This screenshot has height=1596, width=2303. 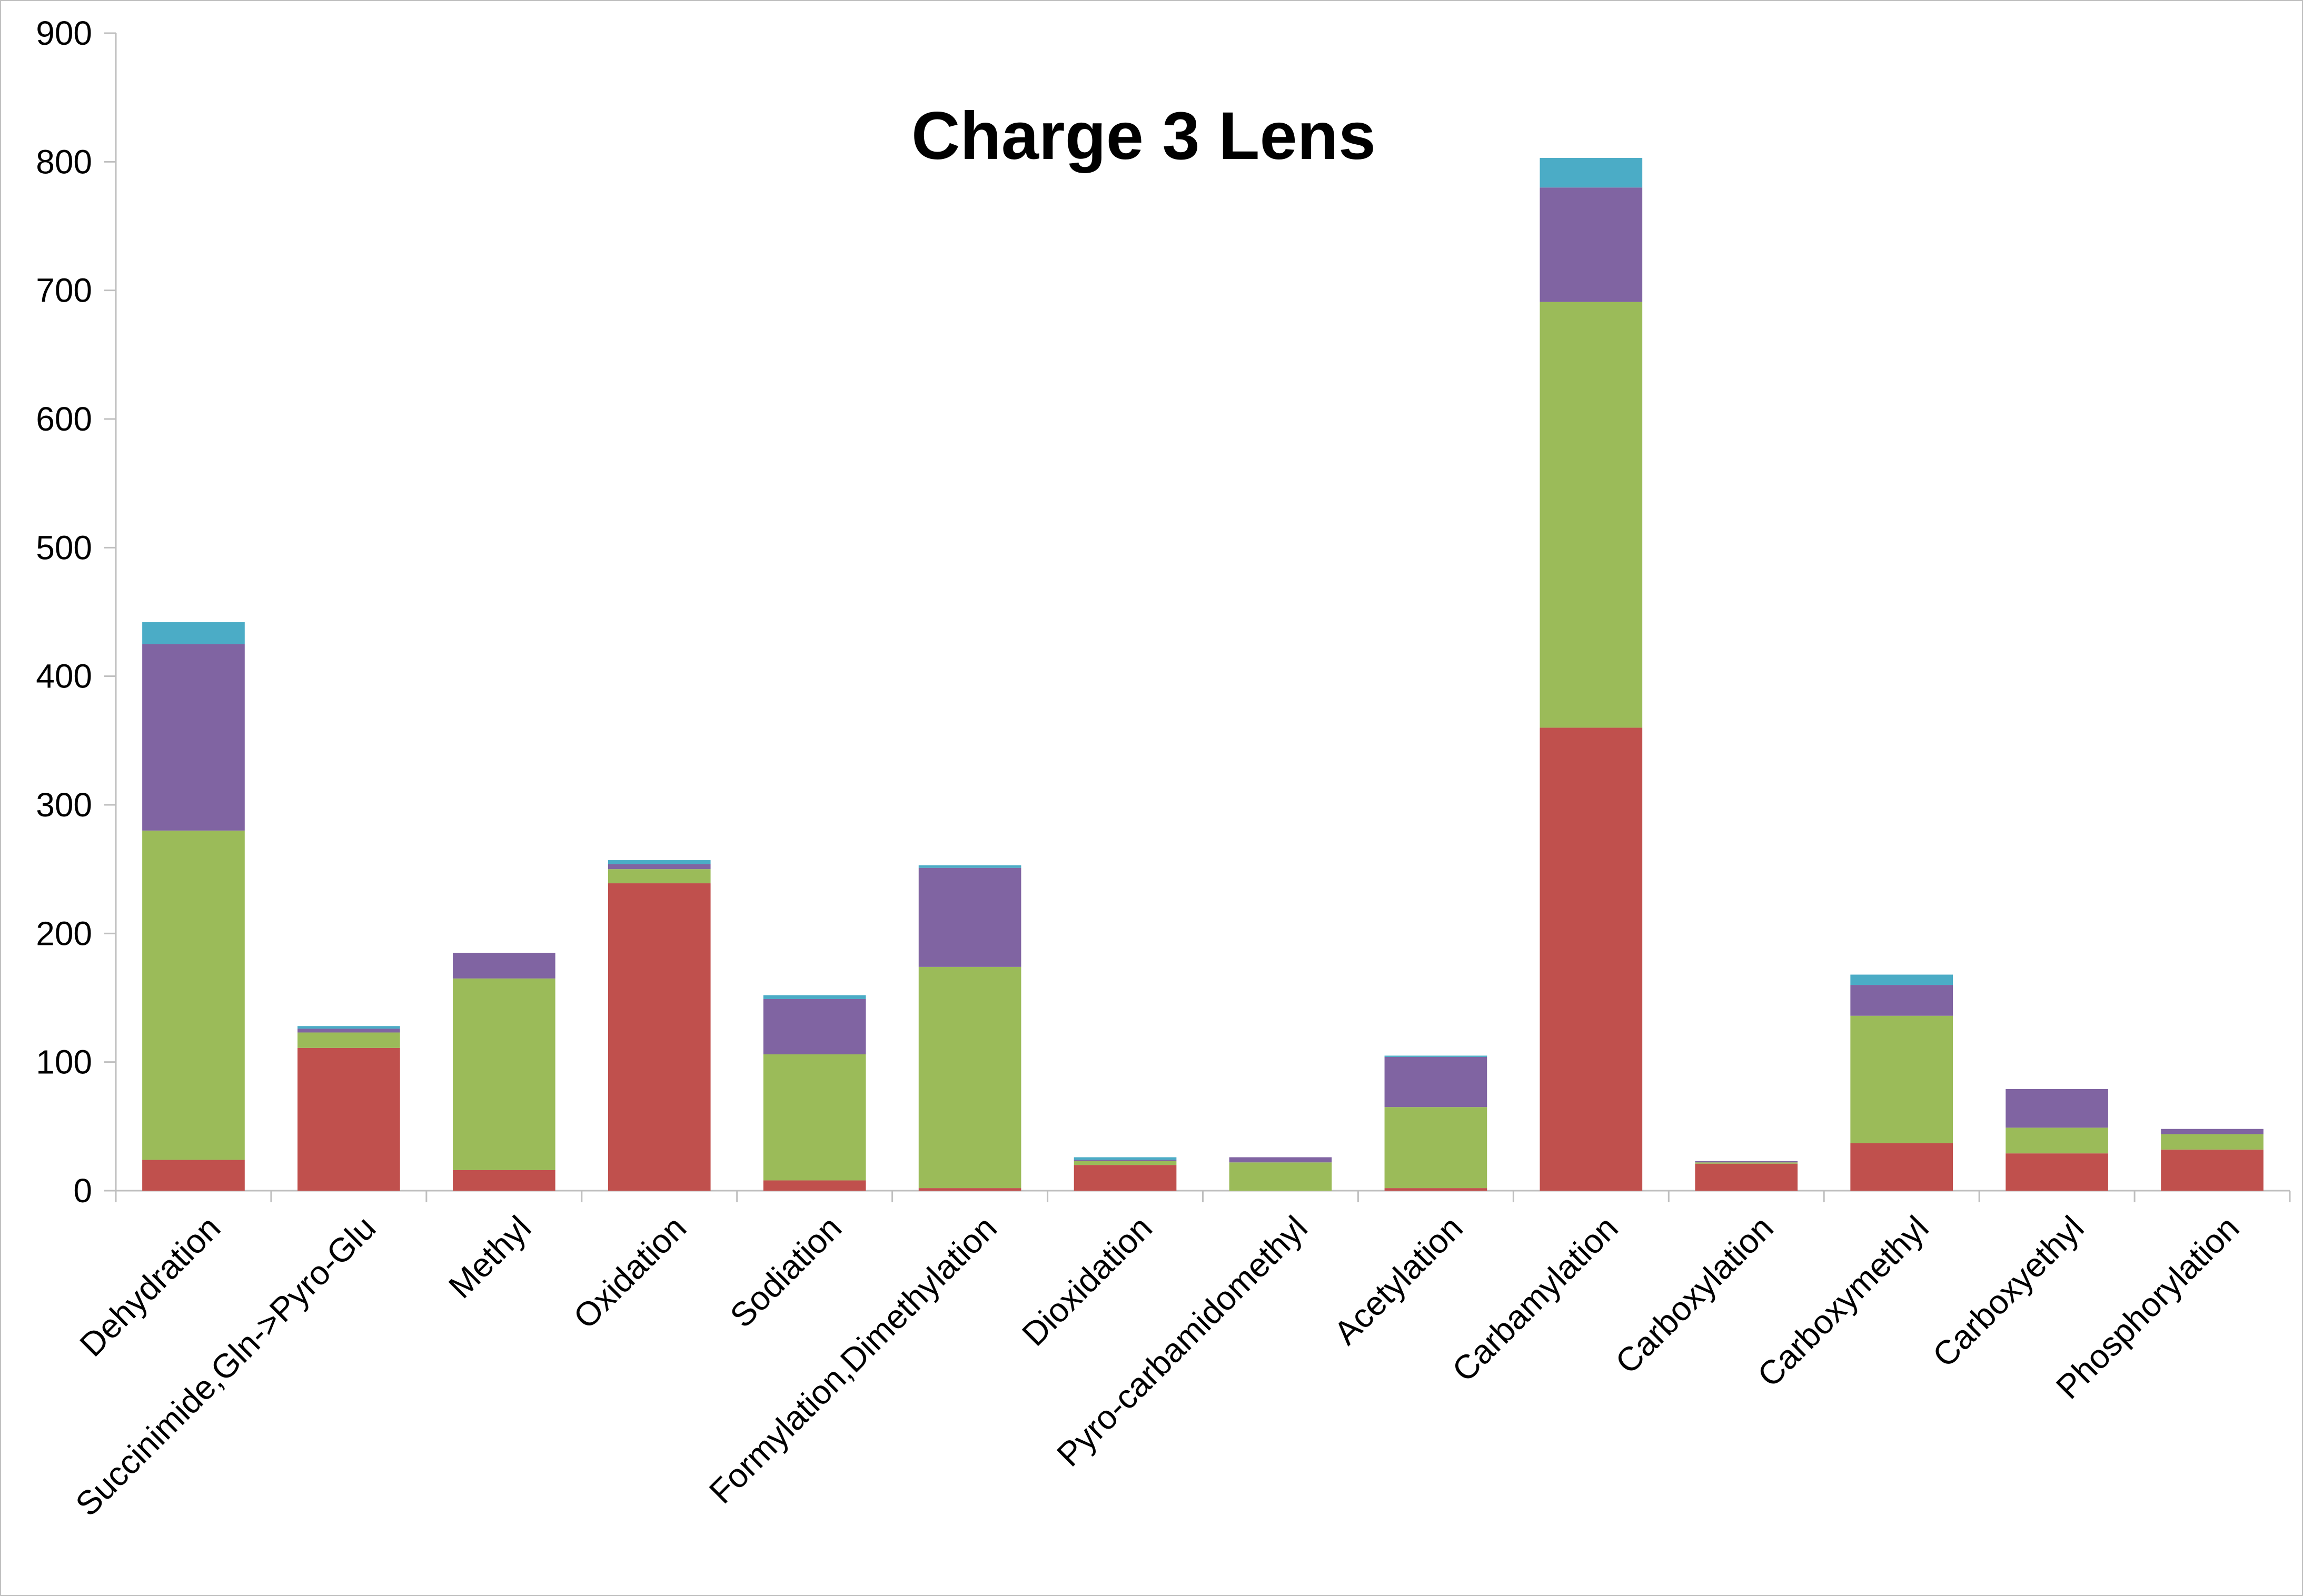 I want to click on y-axis-ticks: 0 100 200 300 400 500 600 700 800 900, so click(x=76, y=612).